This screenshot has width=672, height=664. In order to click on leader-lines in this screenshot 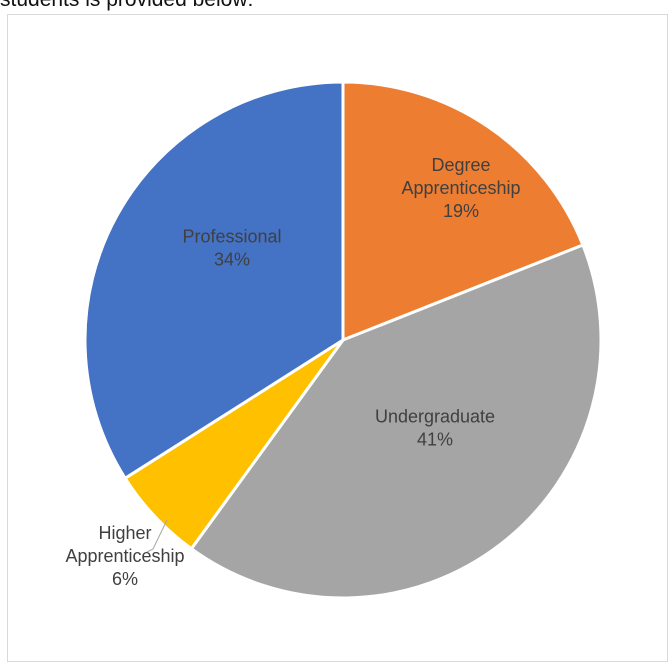, I will do `click(157, 536)`.